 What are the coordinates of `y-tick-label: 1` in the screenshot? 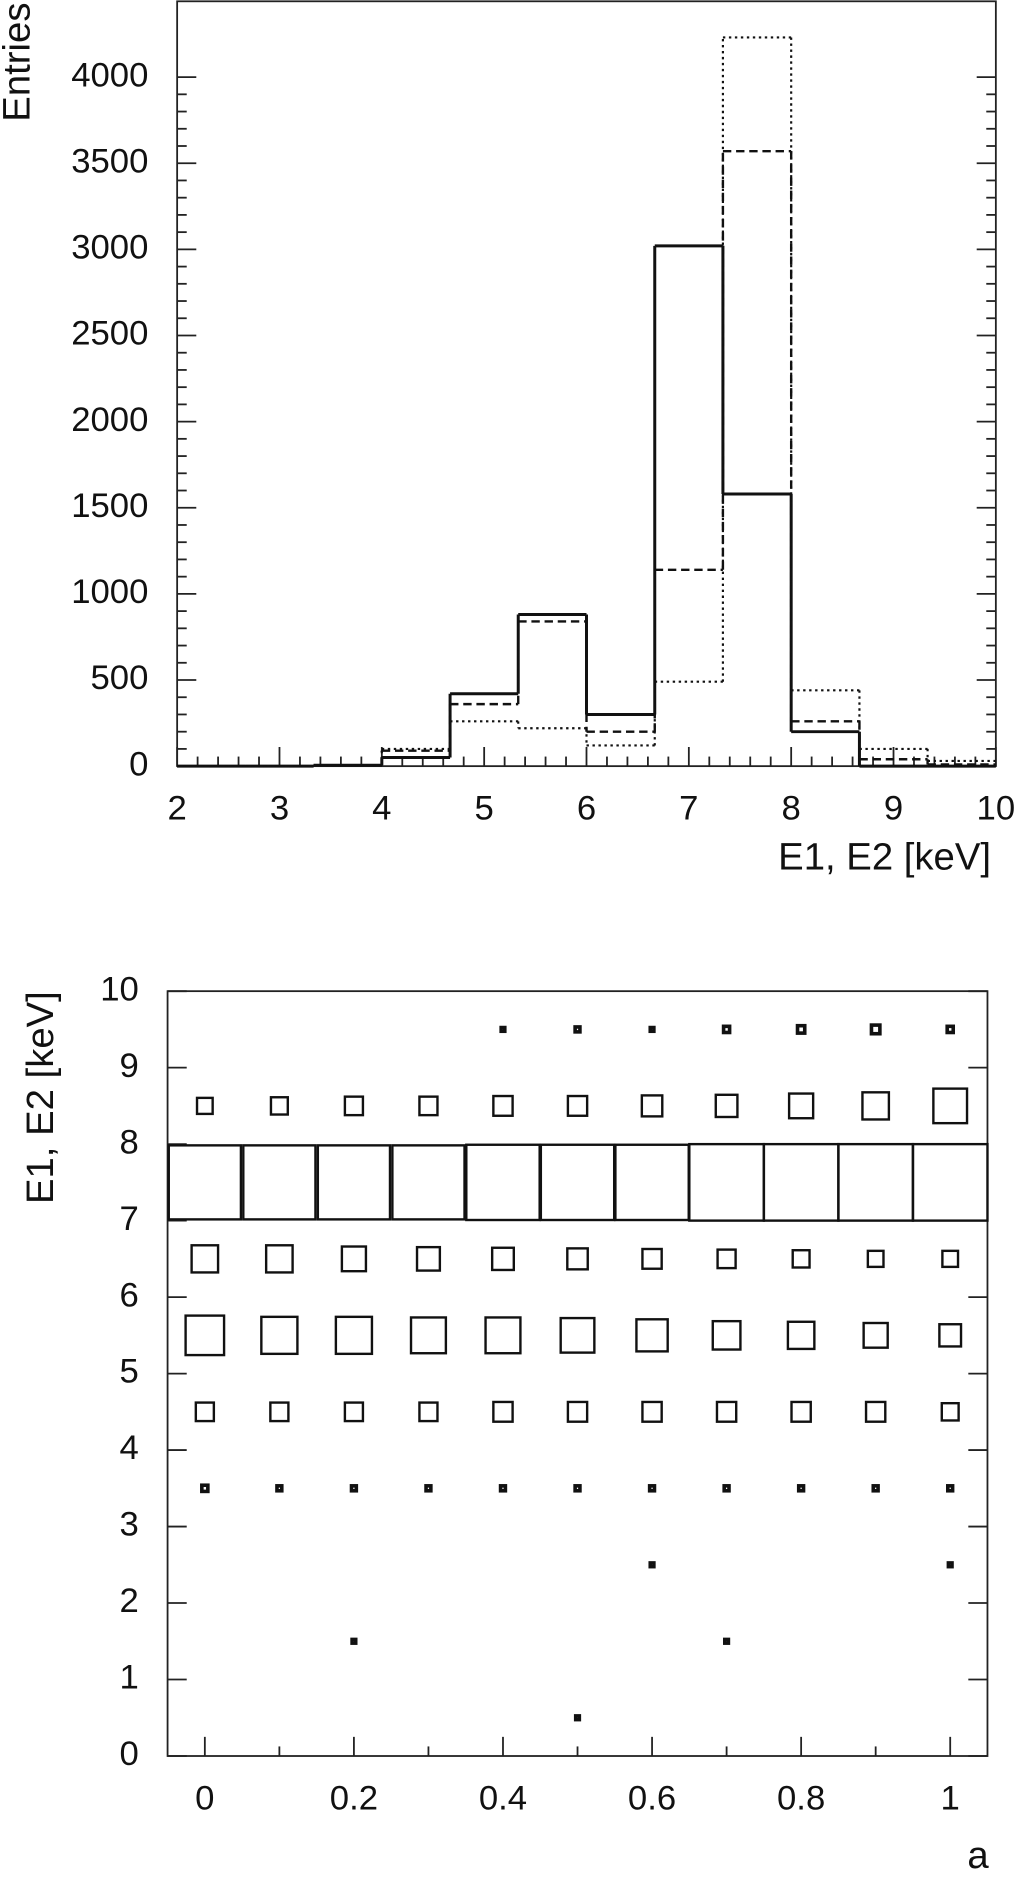 It's located at (129, 1678).